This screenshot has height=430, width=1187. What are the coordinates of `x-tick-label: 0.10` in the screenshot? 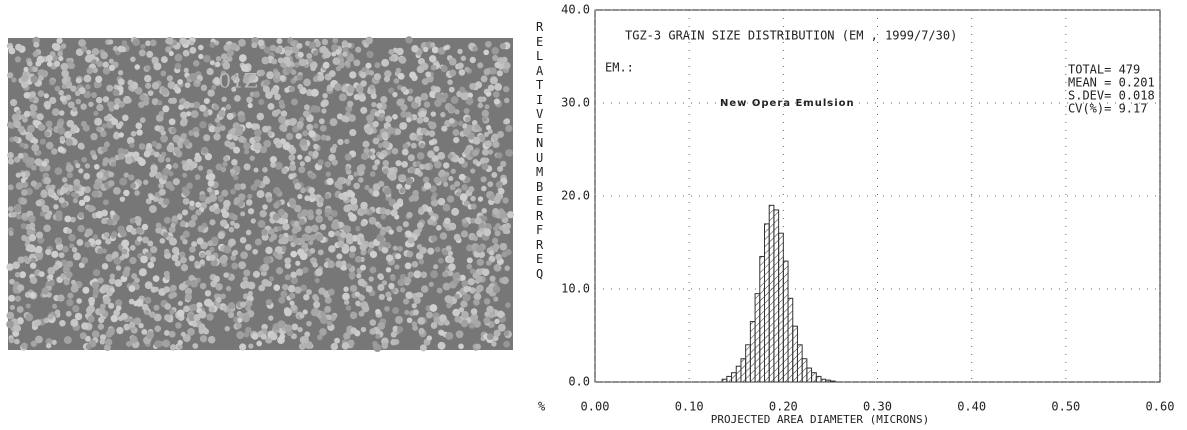 It's located at (689, 407).